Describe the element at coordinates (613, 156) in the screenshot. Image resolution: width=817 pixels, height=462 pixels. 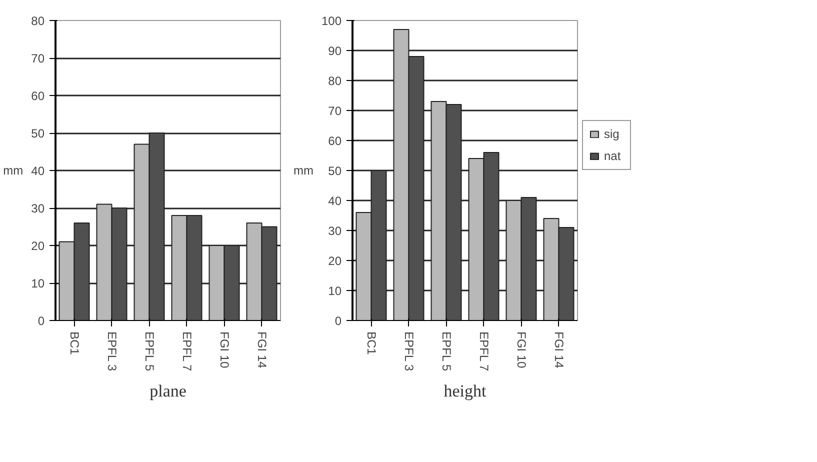
I see `legend-label: nat` at that location.